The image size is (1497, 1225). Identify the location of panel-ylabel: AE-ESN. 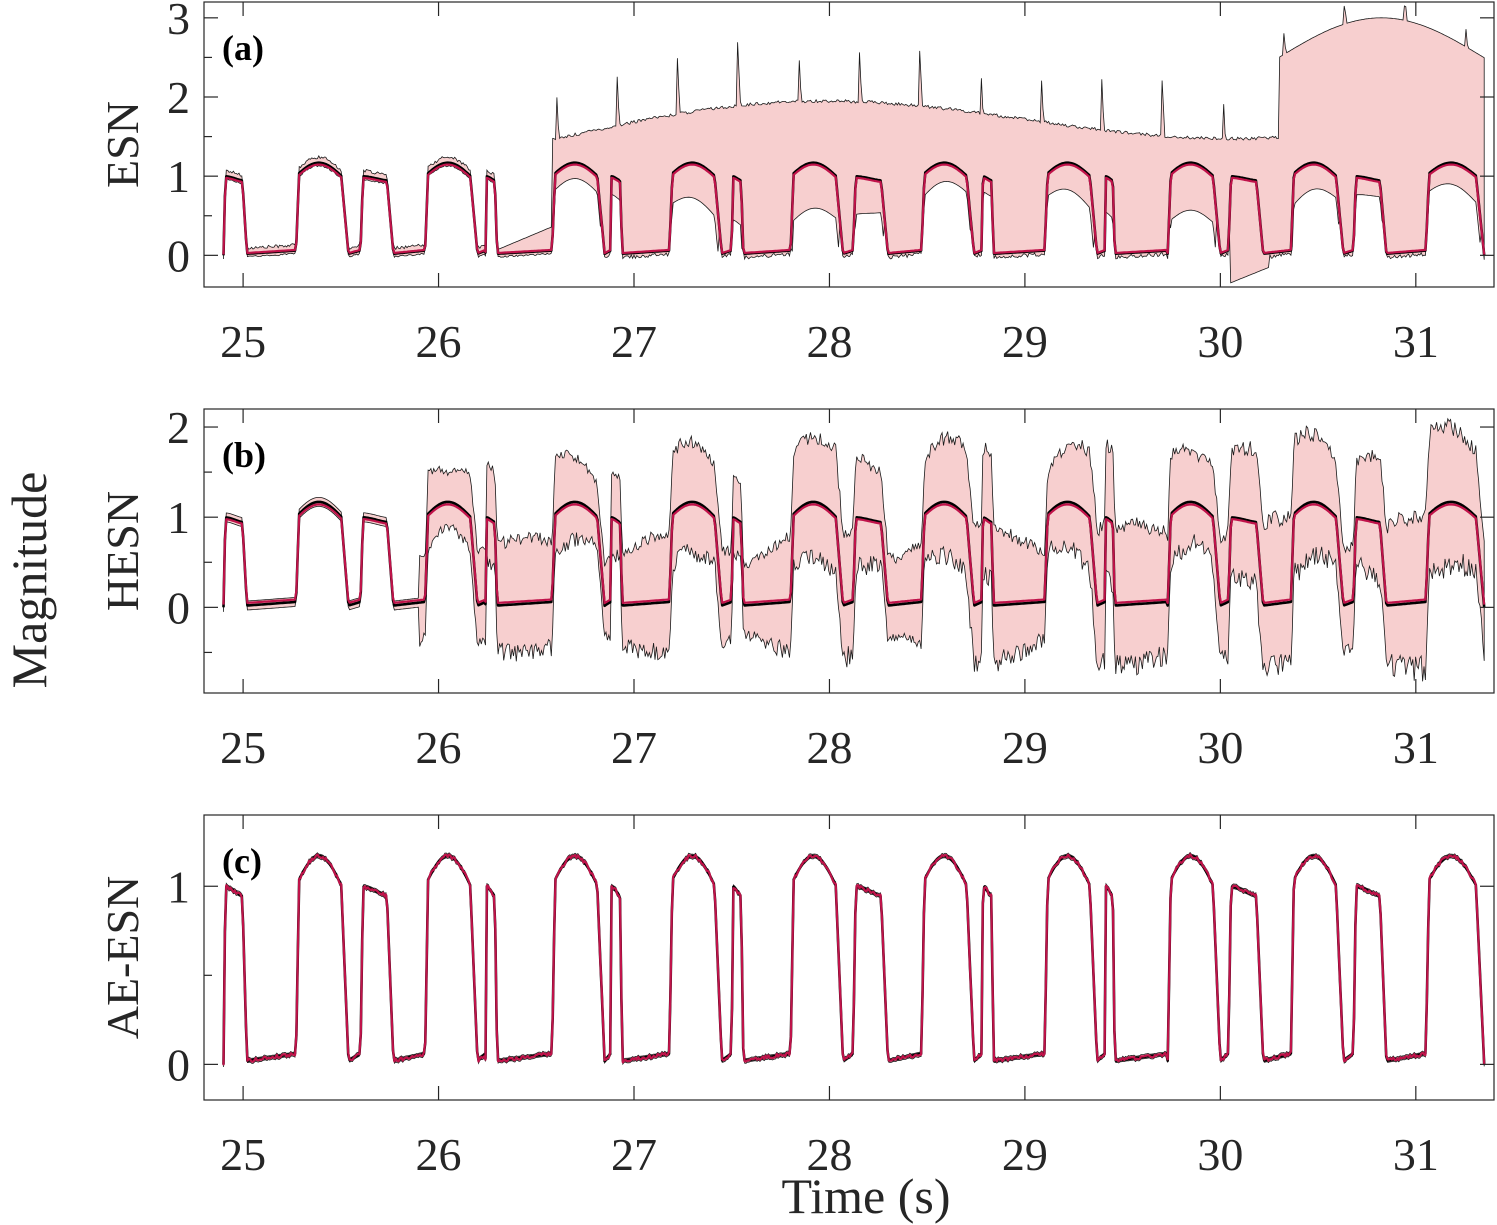
(122, 958).